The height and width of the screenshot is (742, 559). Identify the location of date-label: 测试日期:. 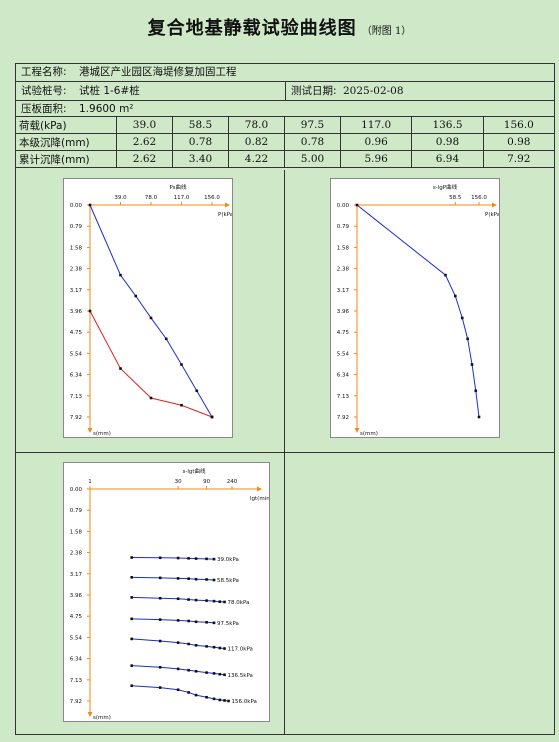
(314, 91).